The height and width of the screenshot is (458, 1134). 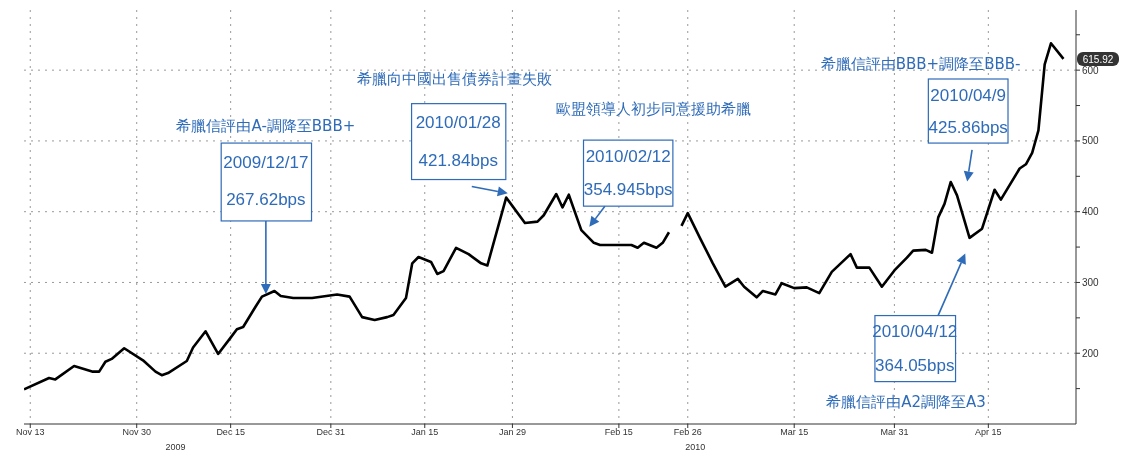 I want to click on annotation: 2010/01/28, so click(x=458, y=123).